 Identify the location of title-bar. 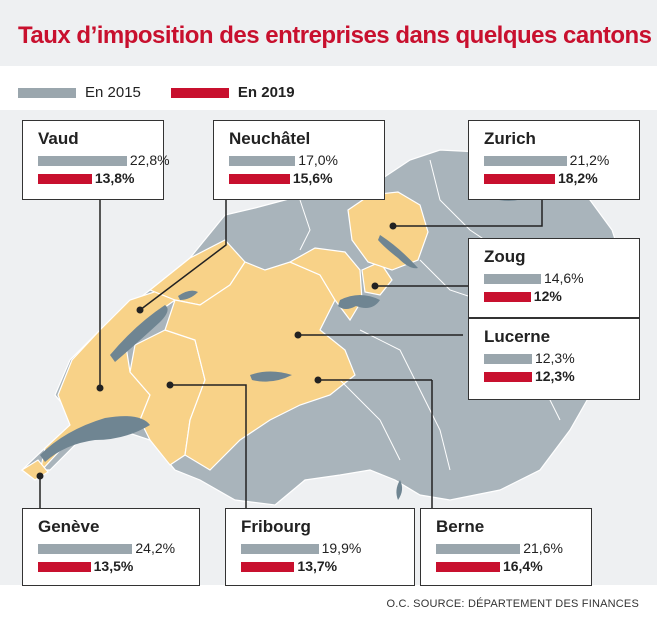
(328, 33).